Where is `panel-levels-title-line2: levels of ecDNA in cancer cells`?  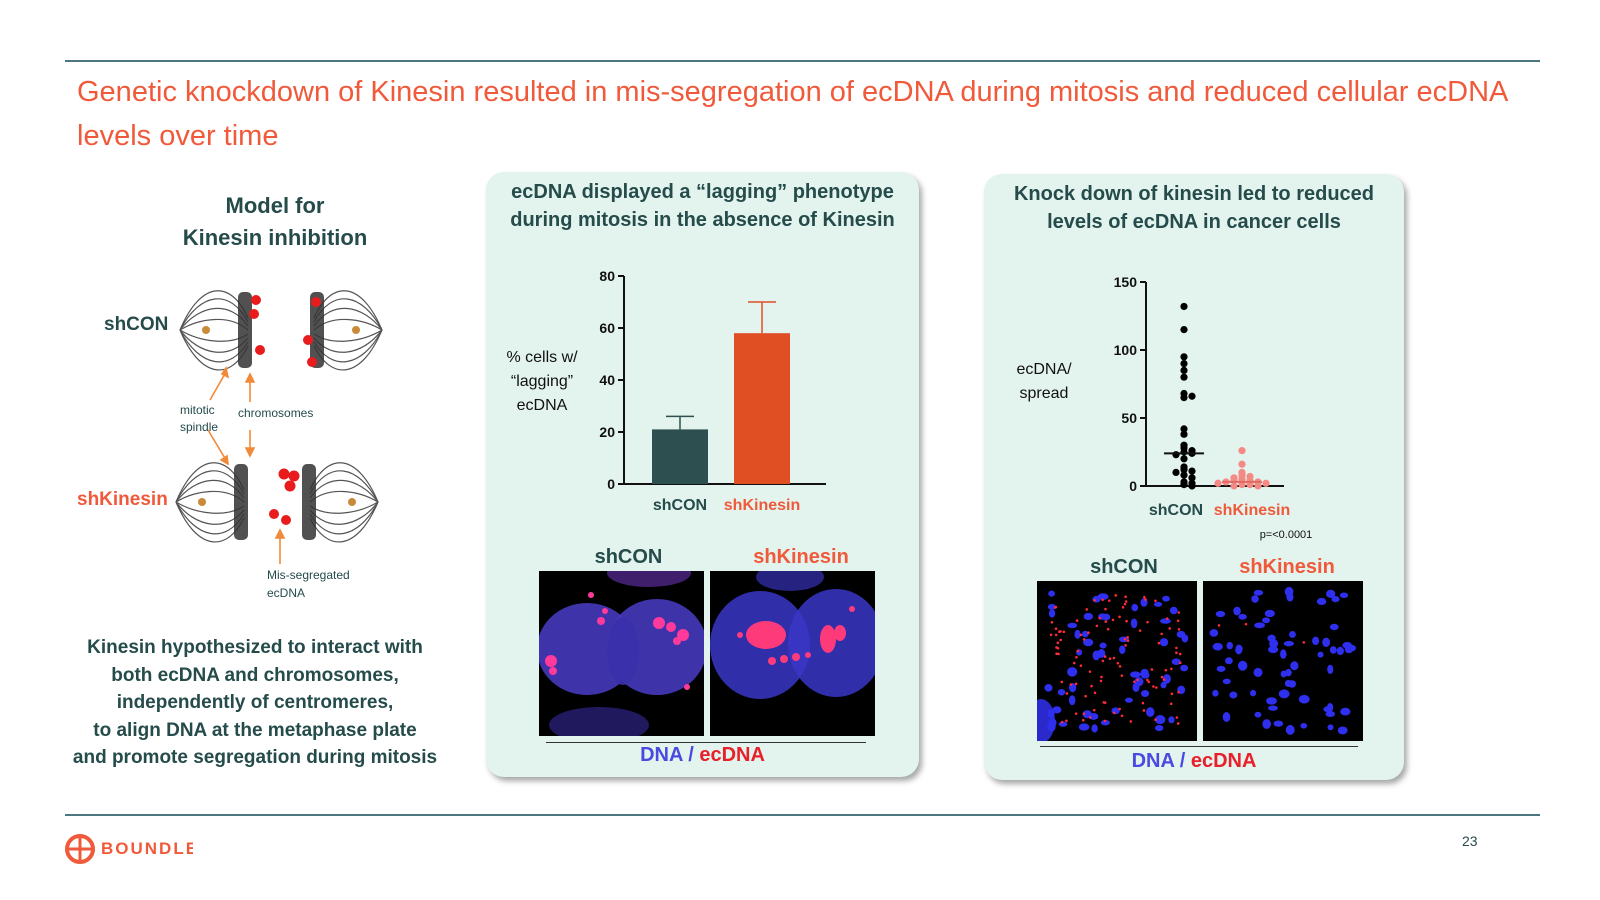
panel-levels-title-line2: levels of ecDNA in cancer cells is located at coordinates (1194, 222).